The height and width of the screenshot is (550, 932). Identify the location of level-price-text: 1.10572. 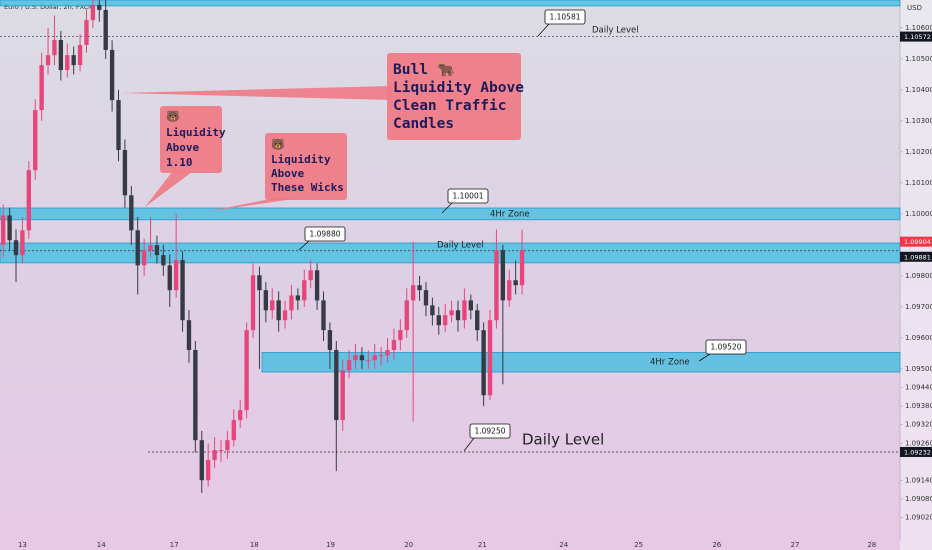
(917, 37).